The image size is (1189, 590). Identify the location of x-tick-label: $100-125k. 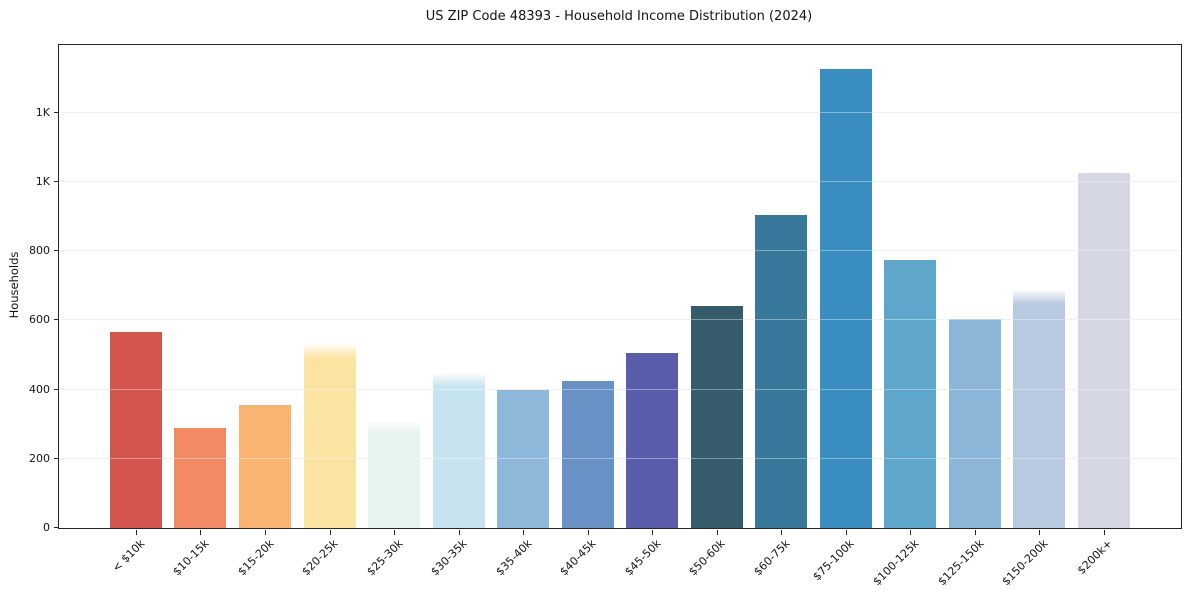
(896, 563).